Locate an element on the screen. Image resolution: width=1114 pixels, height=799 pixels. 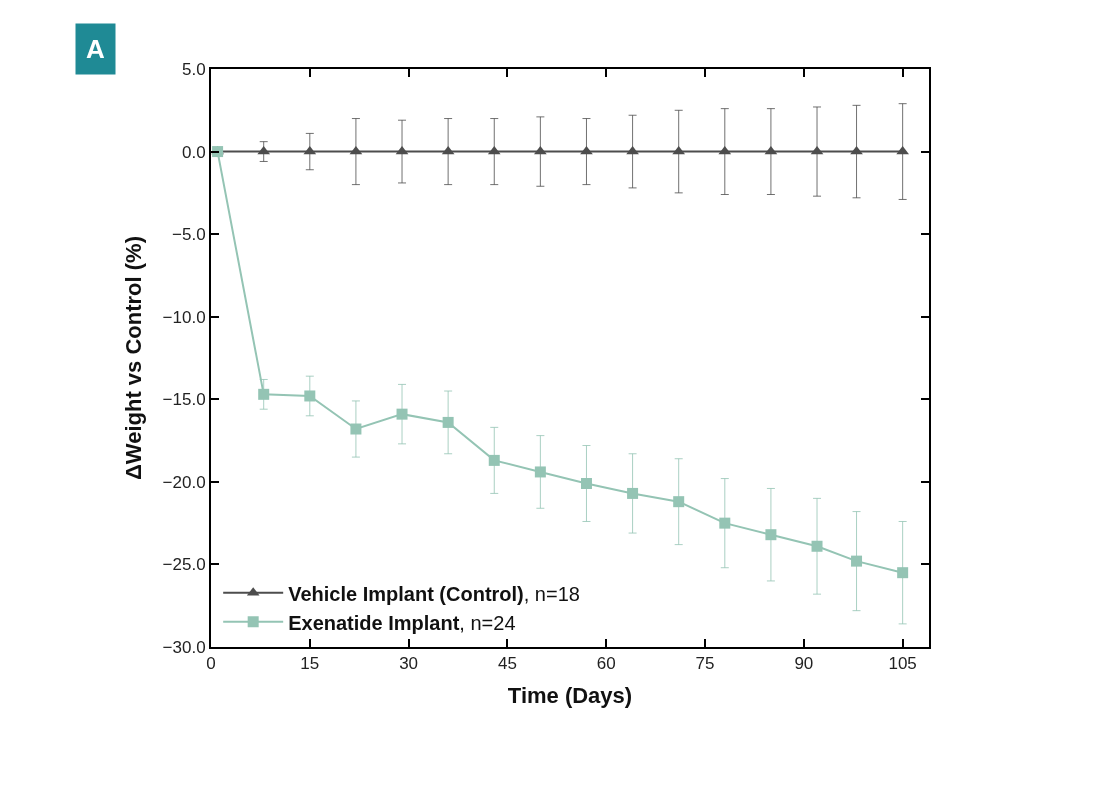
x-tick-label: 45 is located at coordinates (507, 664).